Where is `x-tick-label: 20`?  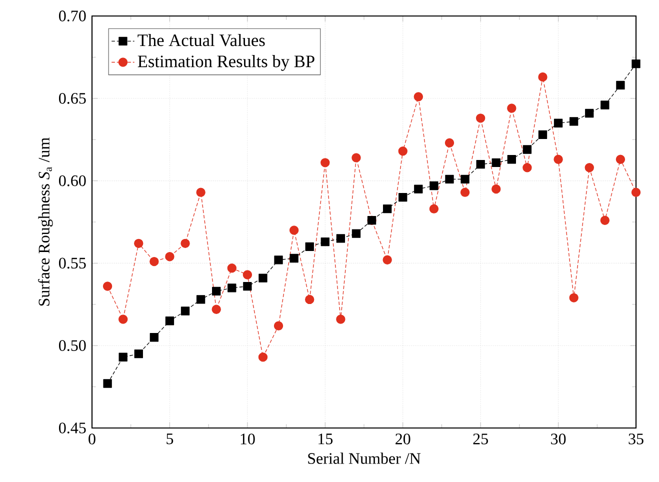
x-tick-label: 20 is located at coordinates (403, 439).